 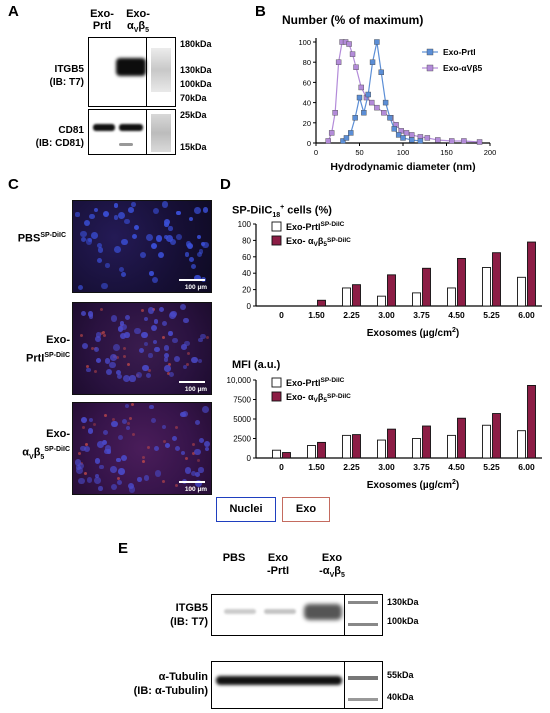 I want to click on band-itgb5-pbs, so click(x=240, y=611).